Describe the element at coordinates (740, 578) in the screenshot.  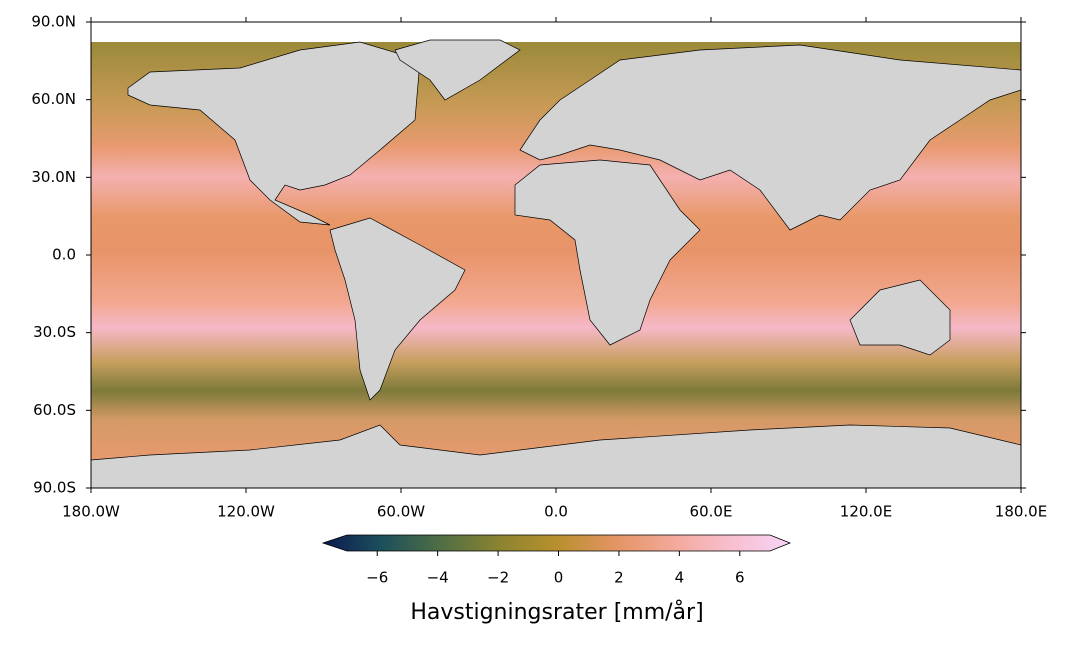
I see `colorbar-tick-label: 6` at that location.